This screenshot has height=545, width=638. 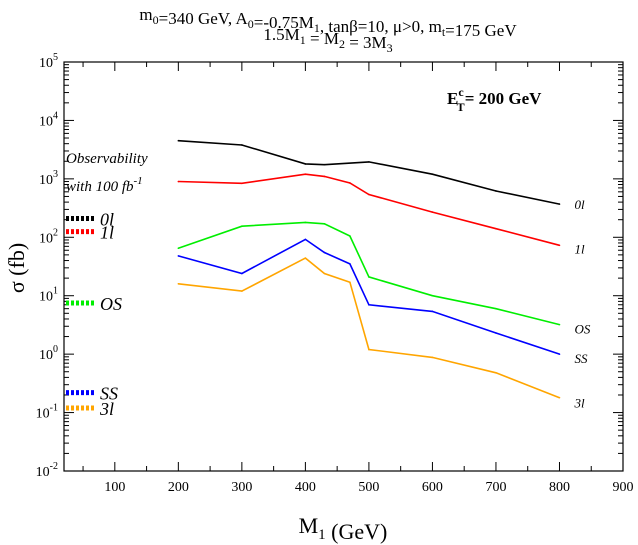 What do you see at coordinates (104, 185) in the screenshot?
I see `observability-subtitle: with 100 fb-1` at bounding box center [104, 185].